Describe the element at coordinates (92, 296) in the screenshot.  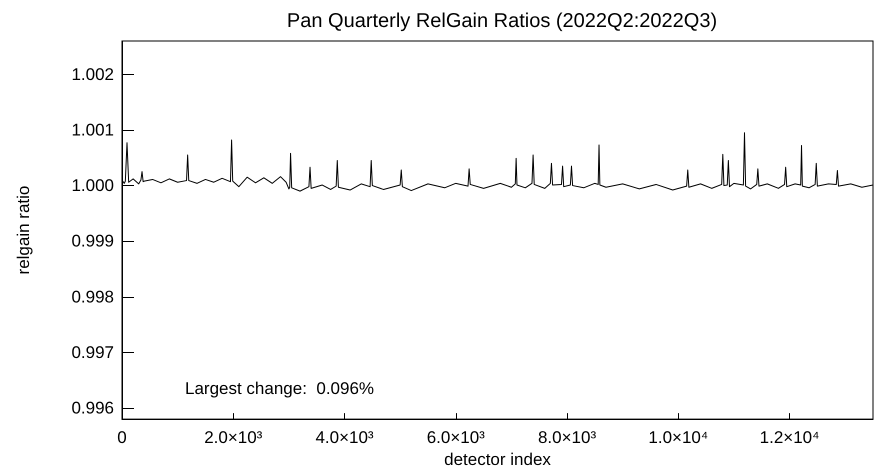
I see `y-tick-label: 0.998` at that location.